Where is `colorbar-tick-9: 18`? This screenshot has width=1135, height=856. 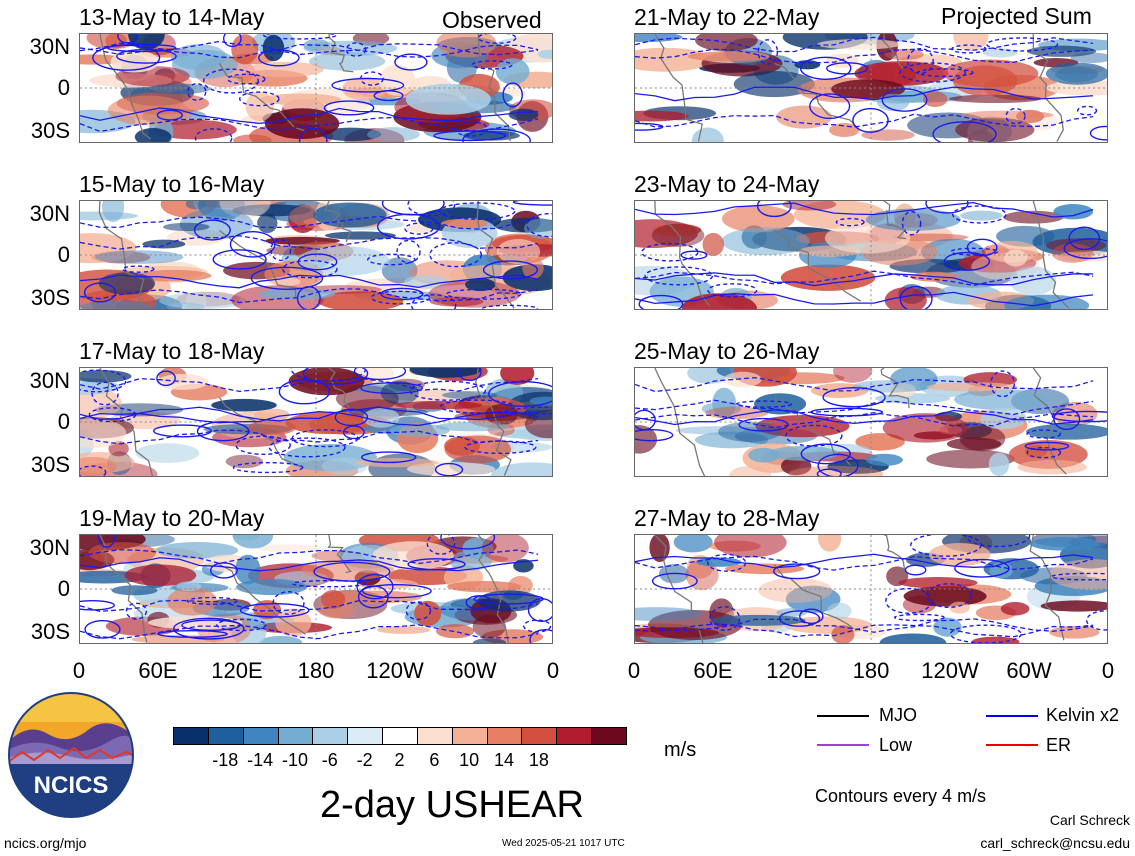
colorbar-tick-9: 18 is located at coordinates (538, 760).